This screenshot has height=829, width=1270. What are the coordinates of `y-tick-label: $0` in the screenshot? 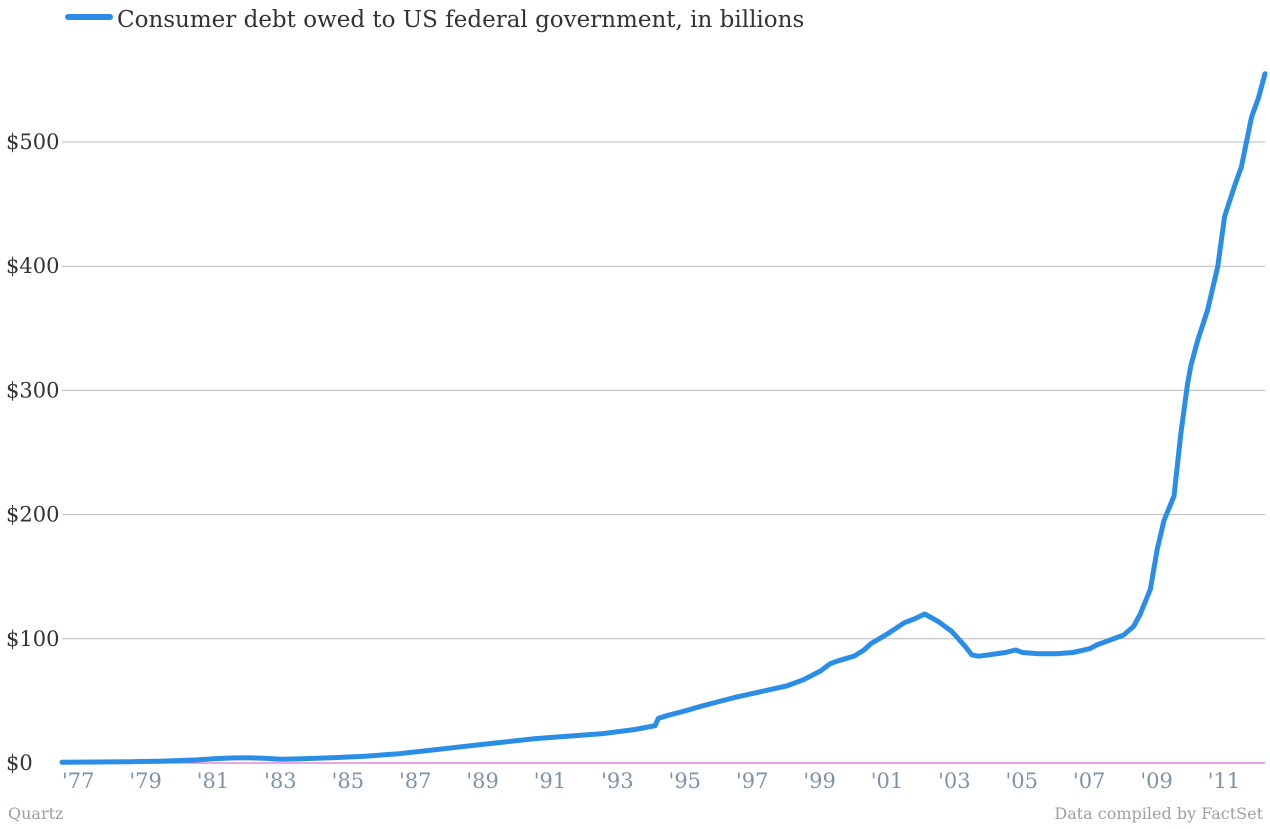 It's located at (19, 763).